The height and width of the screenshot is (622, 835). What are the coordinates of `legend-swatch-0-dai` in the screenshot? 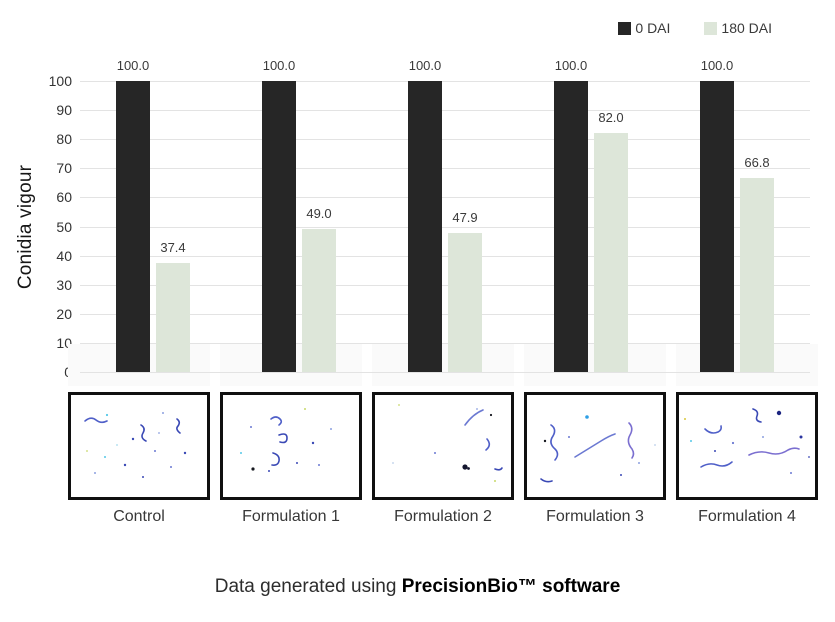 It's located at (625, 28).